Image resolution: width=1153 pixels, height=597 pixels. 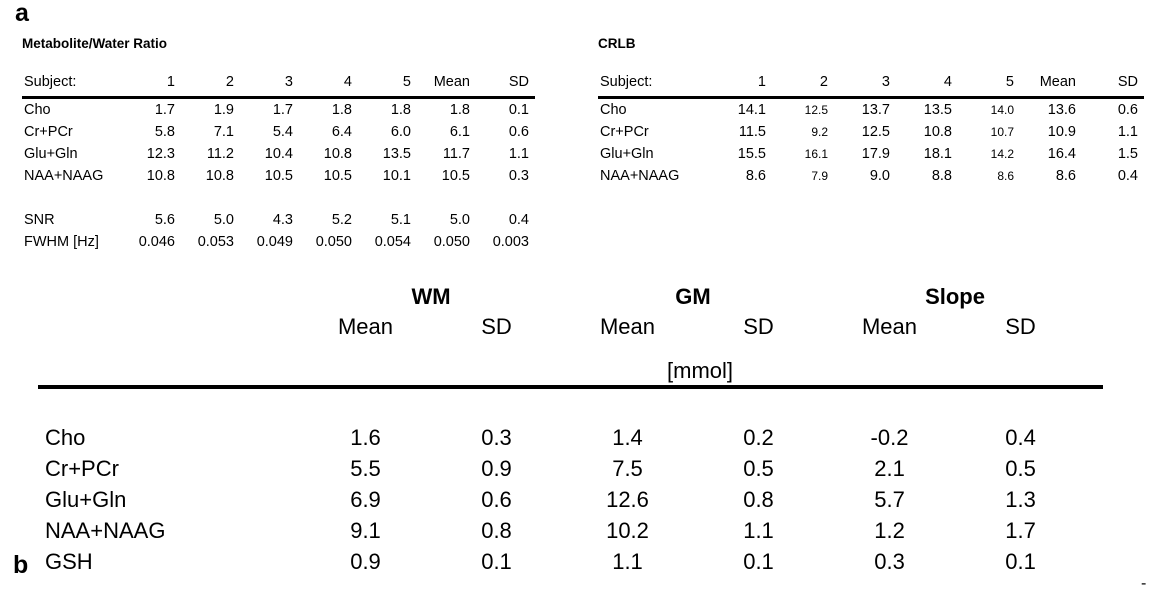 I want to click on cell-value: 5.1, so click(x=400, y=219).